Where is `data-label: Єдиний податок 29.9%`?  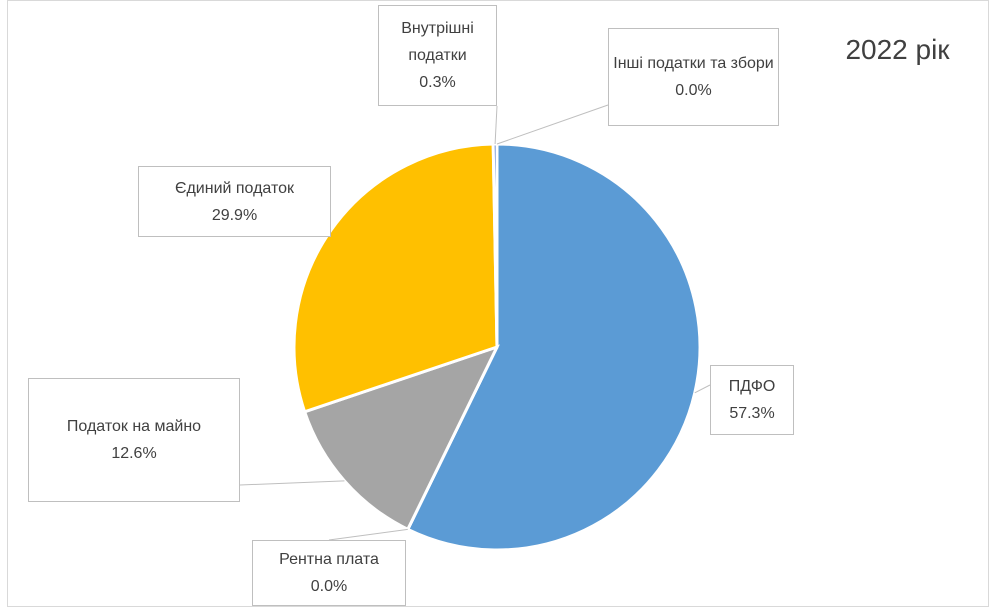
data-label: Єдиний податок 29.9% is located at coordinates (234, 201).